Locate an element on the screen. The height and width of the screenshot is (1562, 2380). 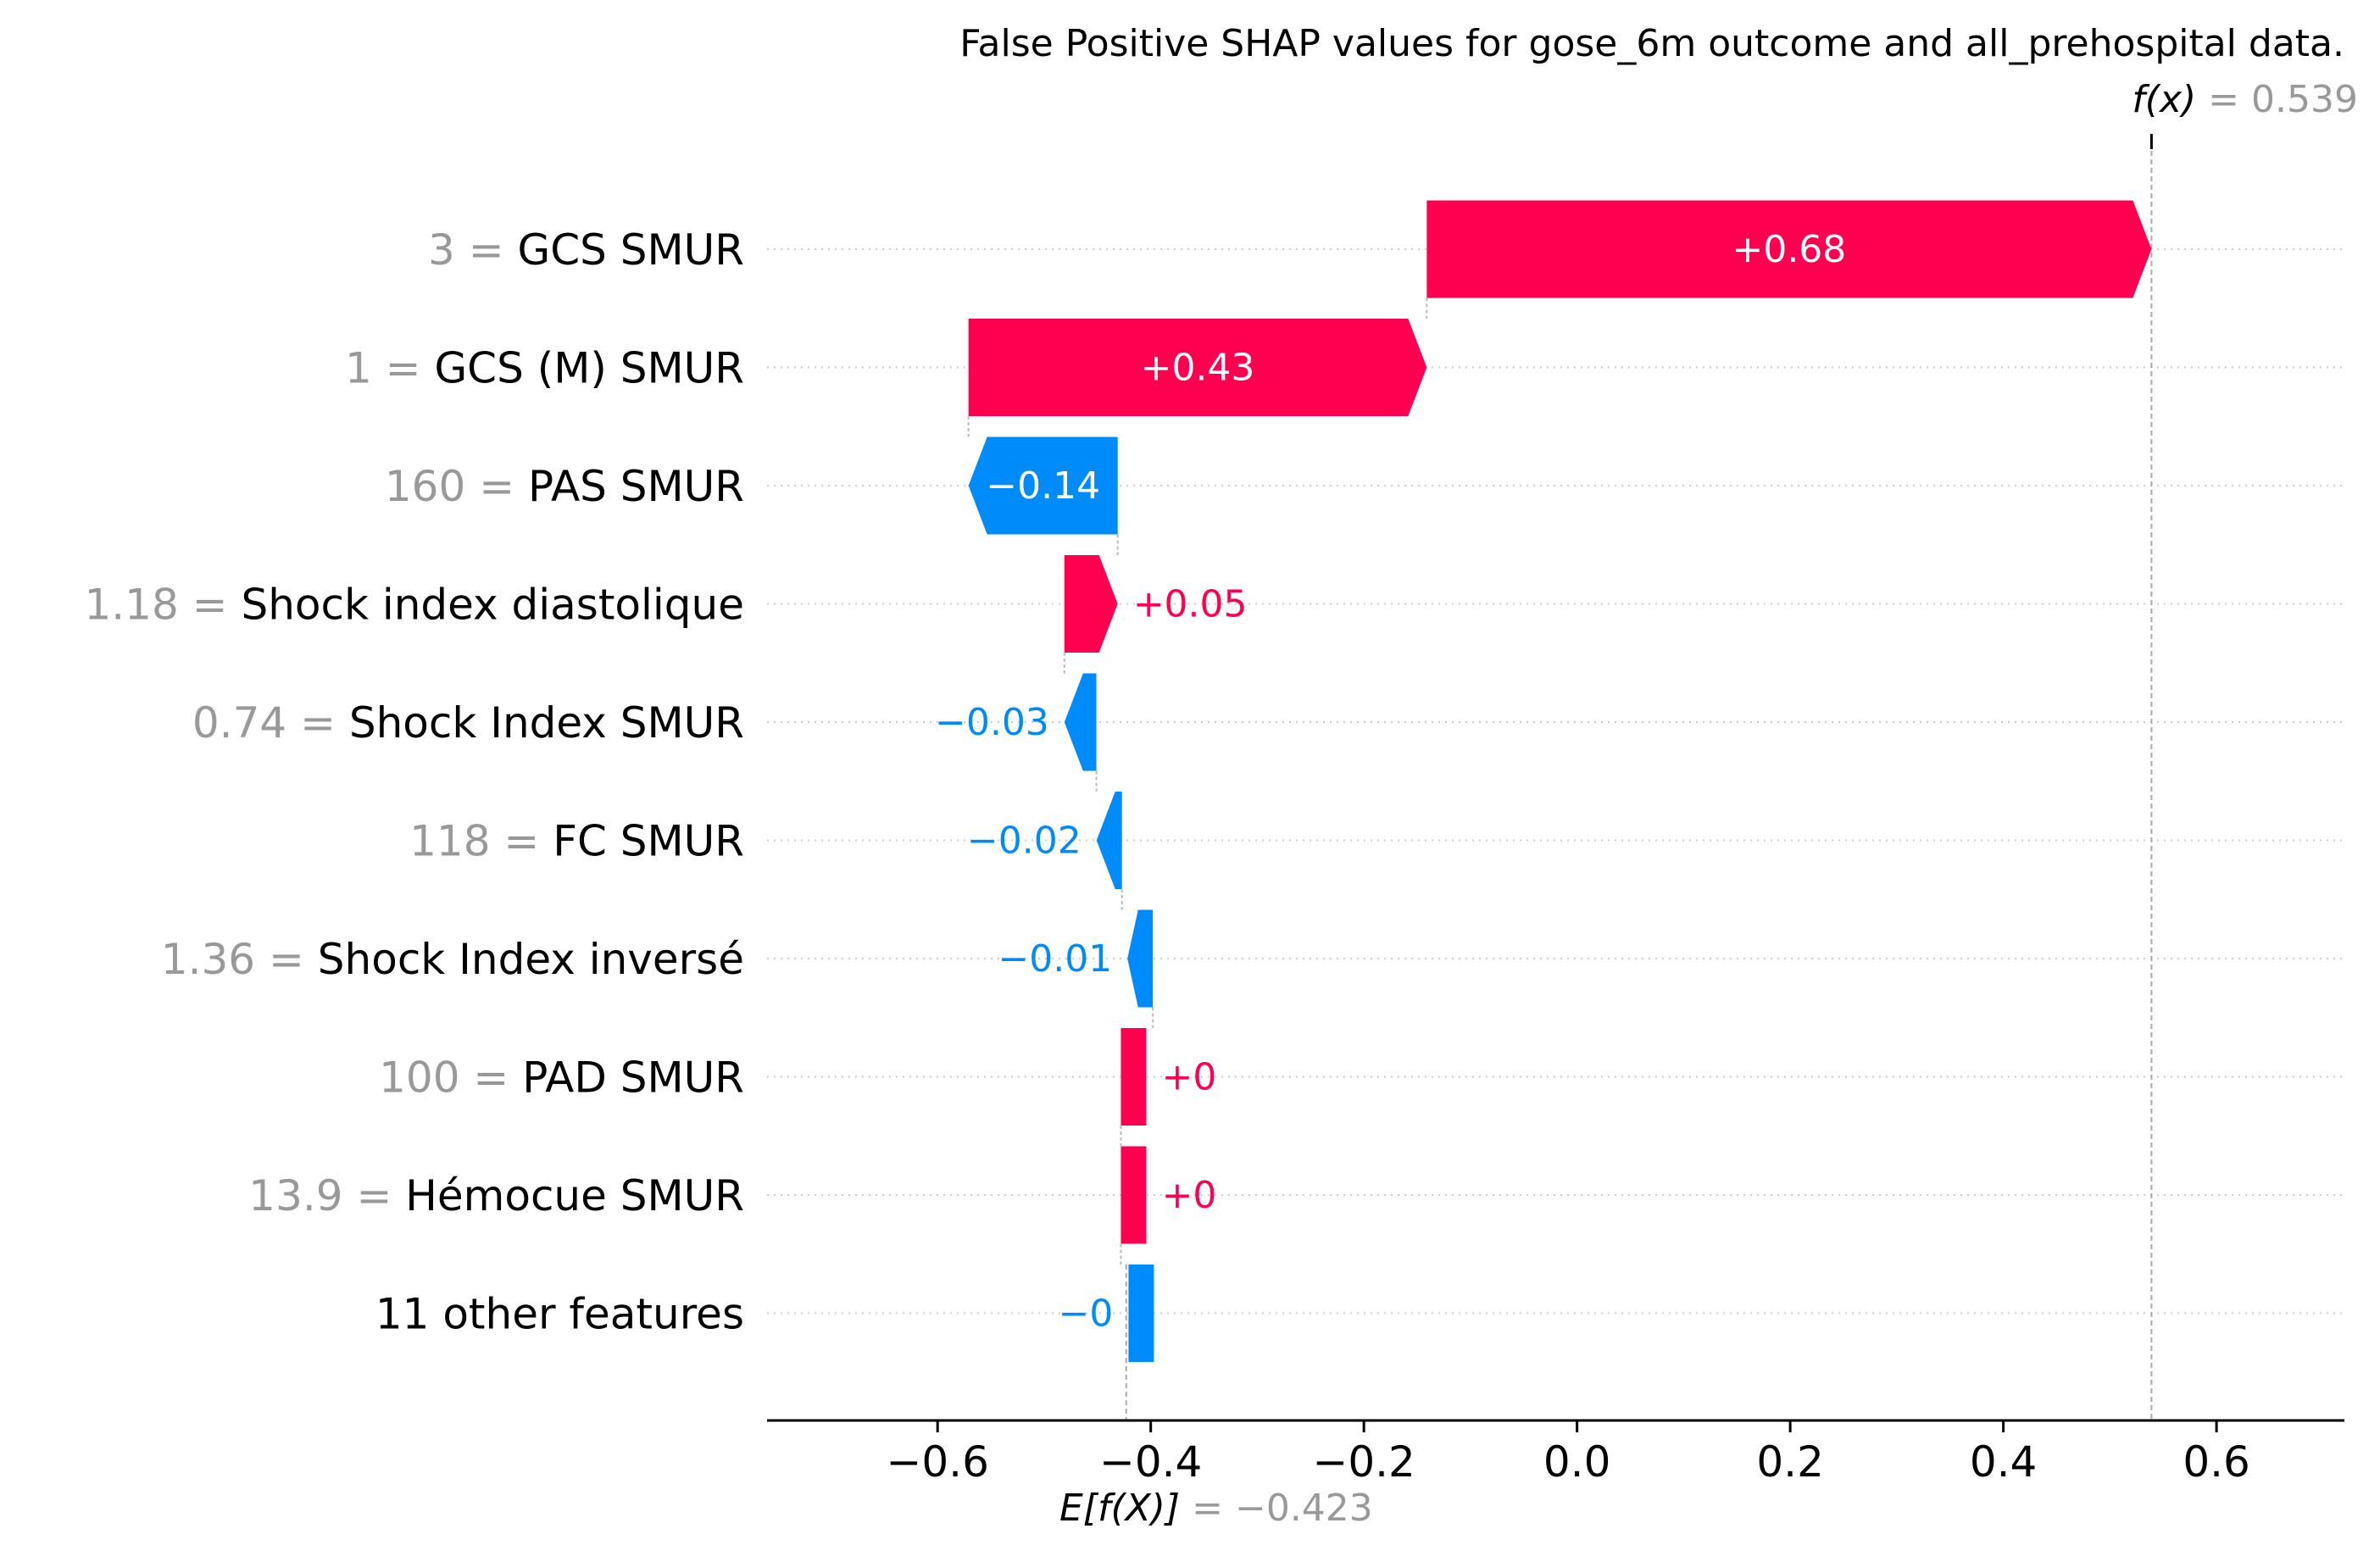
shap-value-label: −0.02 is located at coordinates (1024, 841).